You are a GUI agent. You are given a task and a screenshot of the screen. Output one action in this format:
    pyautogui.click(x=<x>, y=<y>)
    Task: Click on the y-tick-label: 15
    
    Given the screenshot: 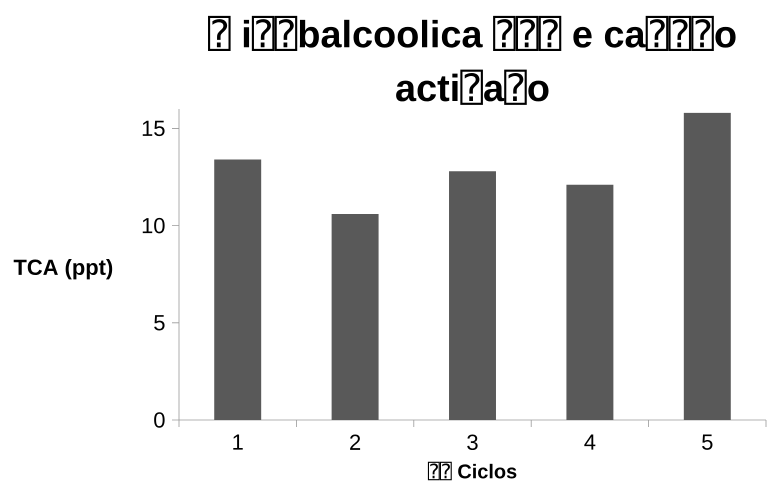 What is the action you would take?
    pyautogui.click(x=153, y=128)
    